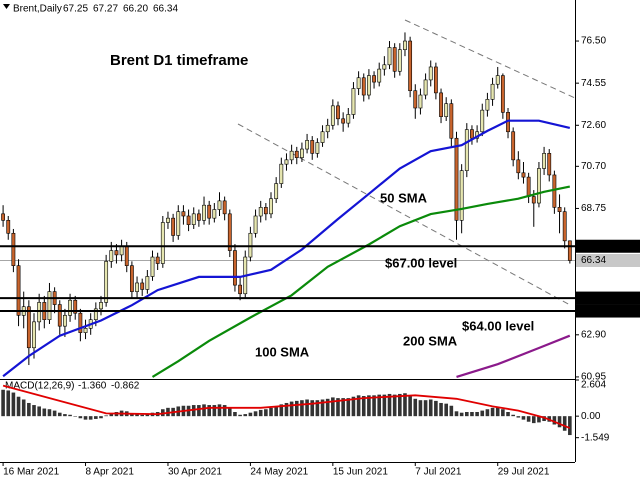  What do you see at coordinates (404, 197) in the screenshot?
I see `sma-label: 50 SMA` at bounding box center [404, 197].